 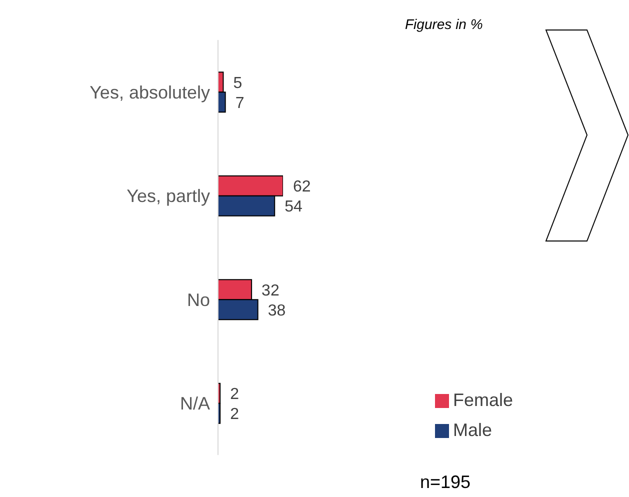 What do you see at coordinates (302, 187) in the screenshot?
I see `data-label: 62` at bounding box center [302, 187].